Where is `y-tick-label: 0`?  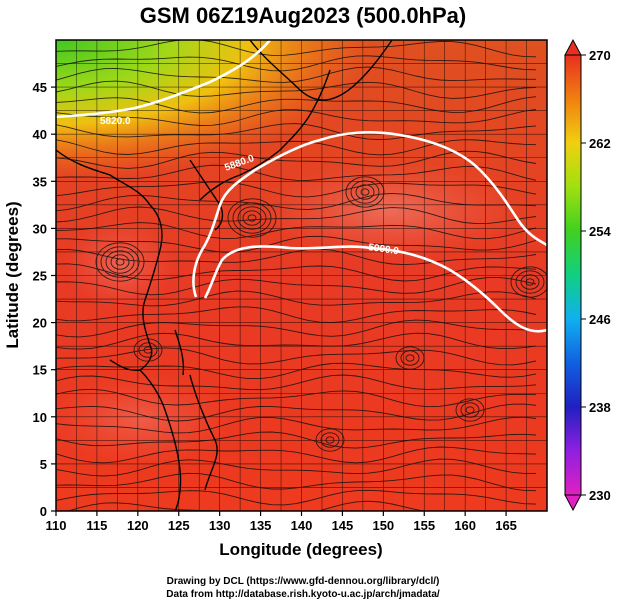 y-tick-label: 0 is located at coordinates (43, 511).